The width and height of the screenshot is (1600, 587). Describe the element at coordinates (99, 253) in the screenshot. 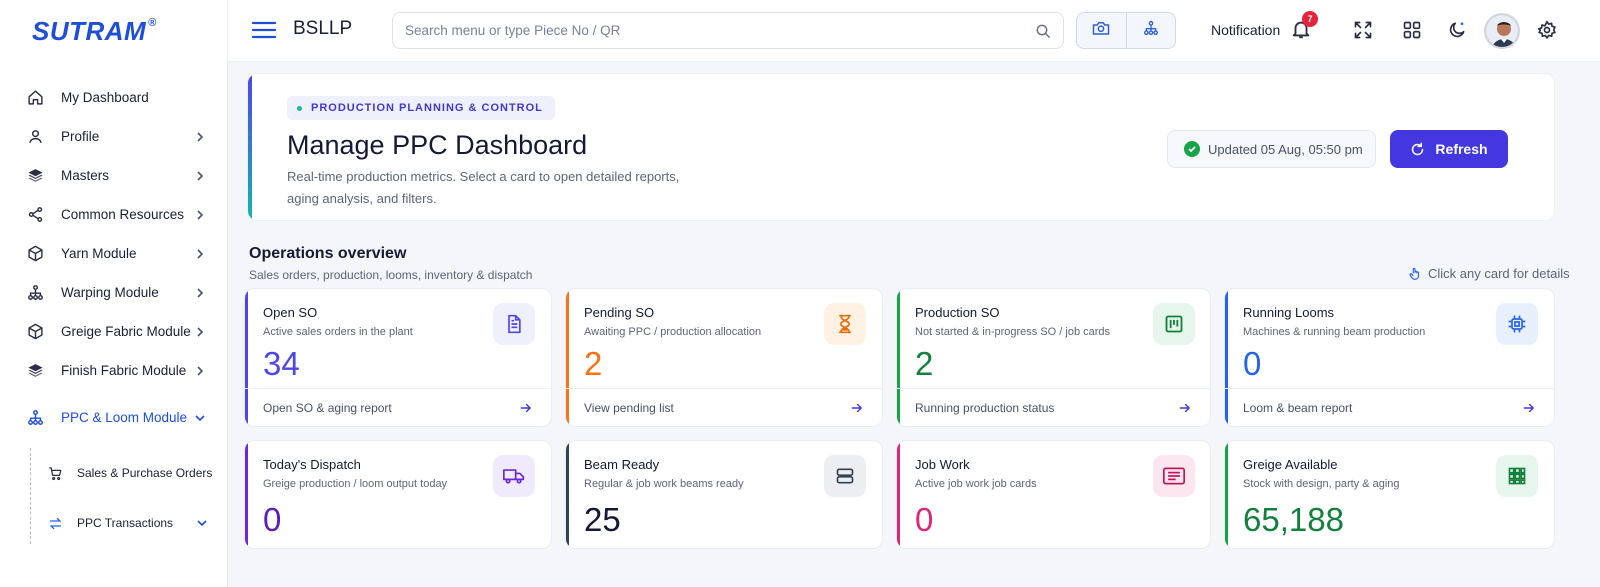

I see `sidebar-item-label: Yarn Module` at that location.